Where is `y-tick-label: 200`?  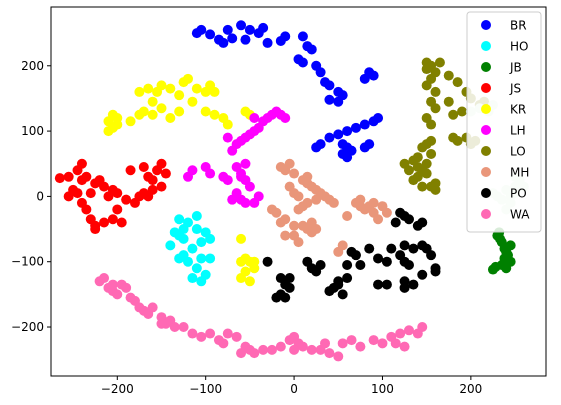
y-tick-label: 200 is located at coordinates (32, 66).